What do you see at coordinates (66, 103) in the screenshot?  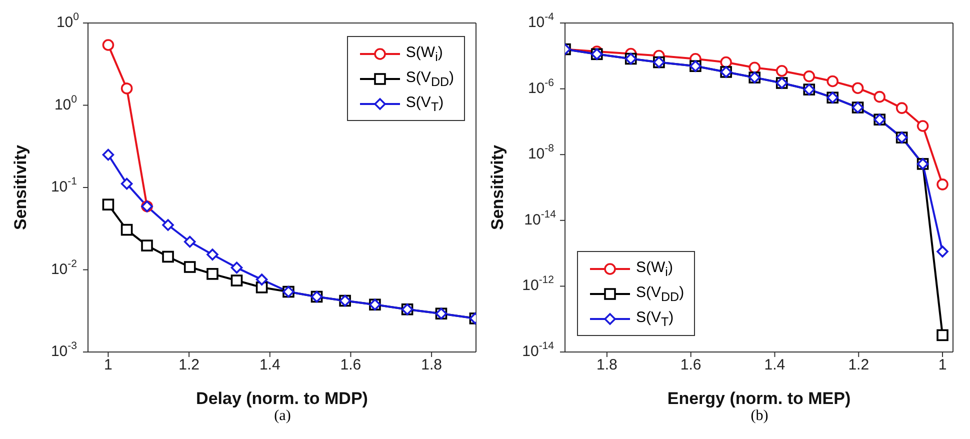 I see `y-tick-label: 10$^{0}$` at bounding box center [66, 103].